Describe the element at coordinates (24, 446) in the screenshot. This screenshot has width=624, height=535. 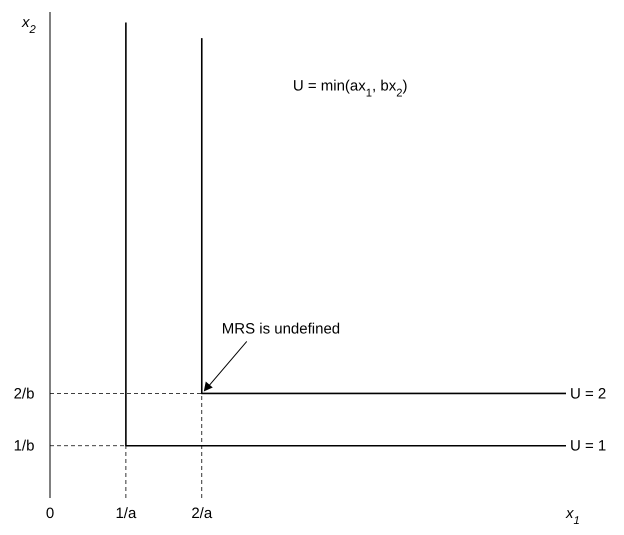
I see `y-tick-label: 1/b` at that location.